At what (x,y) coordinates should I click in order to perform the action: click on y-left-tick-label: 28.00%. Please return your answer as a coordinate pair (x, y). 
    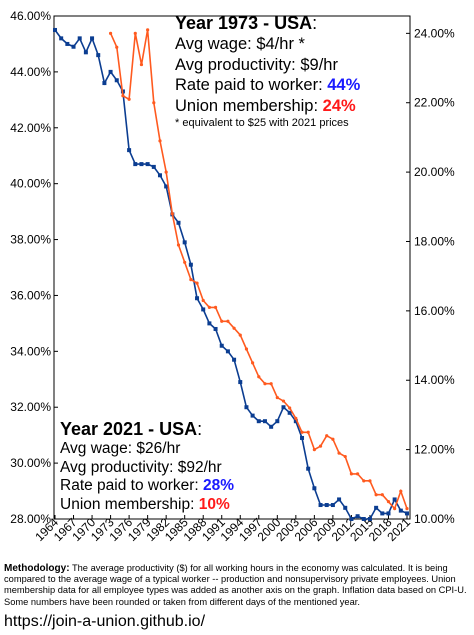
    Looking at the image, I should click on (30, 519).